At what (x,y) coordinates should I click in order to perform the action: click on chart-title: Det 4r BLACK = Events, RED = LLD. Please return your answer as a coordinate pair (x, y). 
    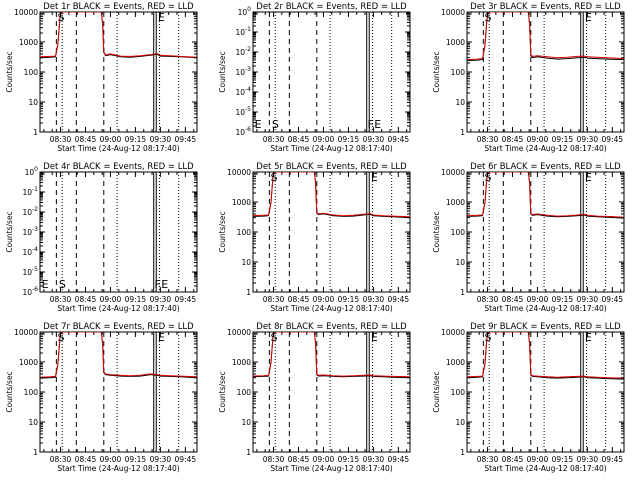
    Looking at the image, I should click on (118, 167).